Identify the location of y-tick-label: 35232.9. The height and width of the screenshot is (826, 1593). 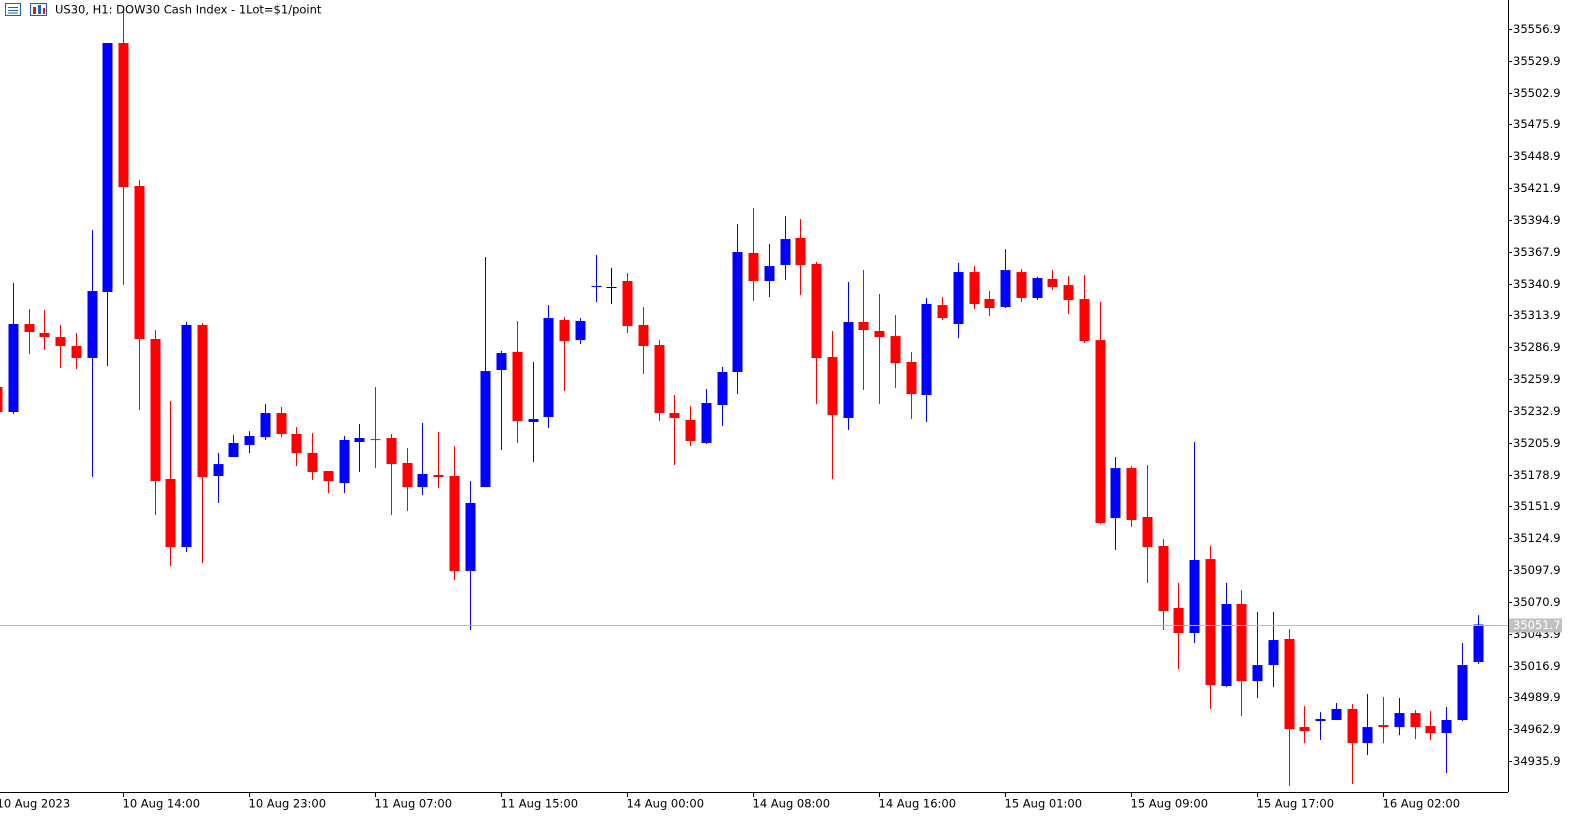
(1537, 411).